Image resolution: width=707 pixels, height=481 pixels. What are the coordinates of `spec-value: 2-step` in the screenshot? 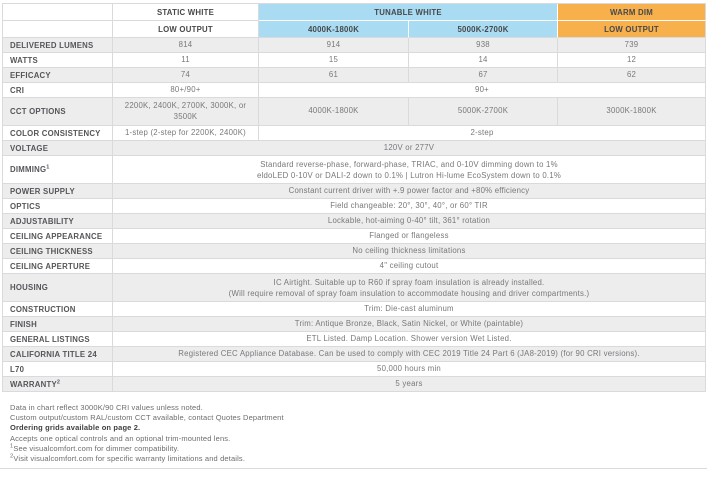 It's located at (483, 133).